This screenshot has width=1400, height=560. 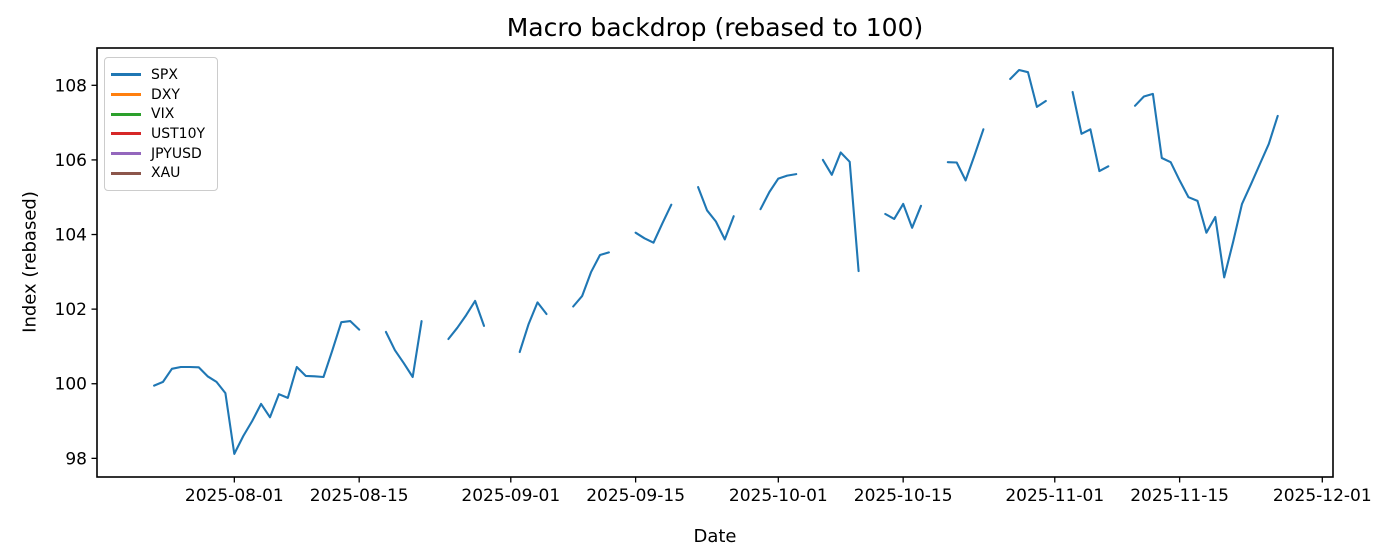 What do you see at coordinates (71, 161) in the screenshot?
I see `y-tick-label: 106` at bounding box center [71, 161].